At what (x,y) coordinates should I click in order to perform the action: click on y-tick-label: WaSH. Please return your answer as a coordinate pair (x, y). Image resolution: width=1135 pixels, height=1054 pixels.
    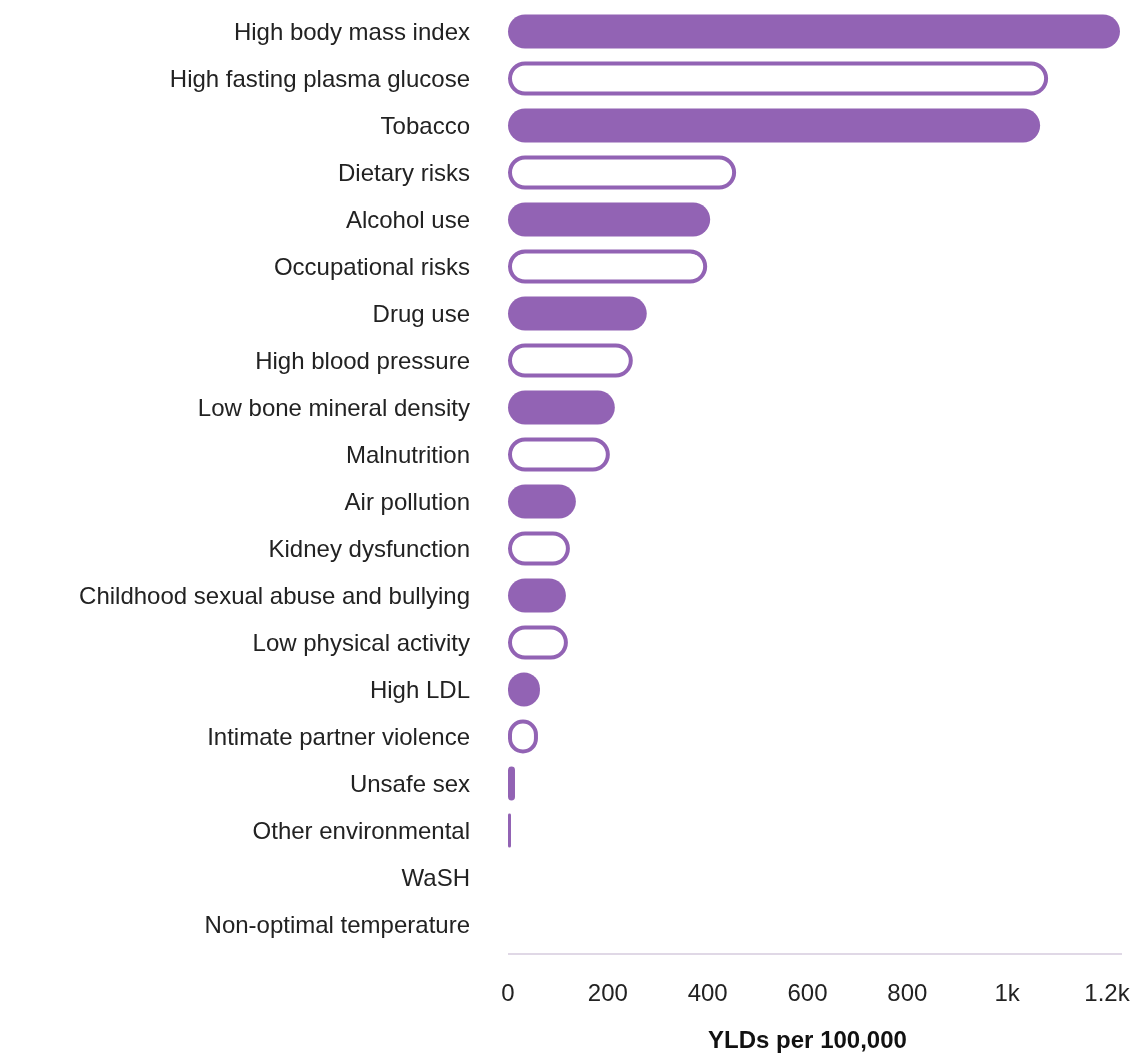
    Looking at the image, I should click on (435, 877).